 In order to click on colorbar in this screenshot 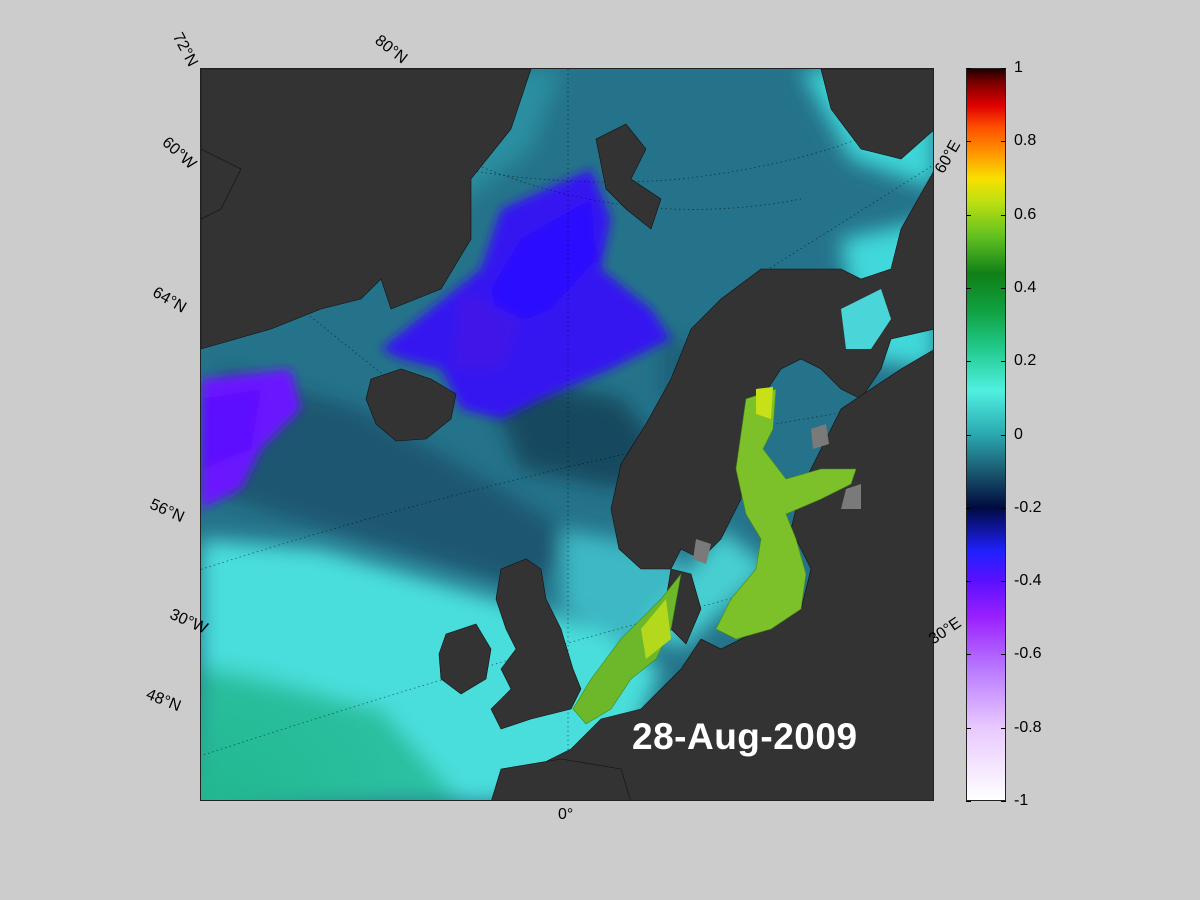, I will do `click(986, 434)`.